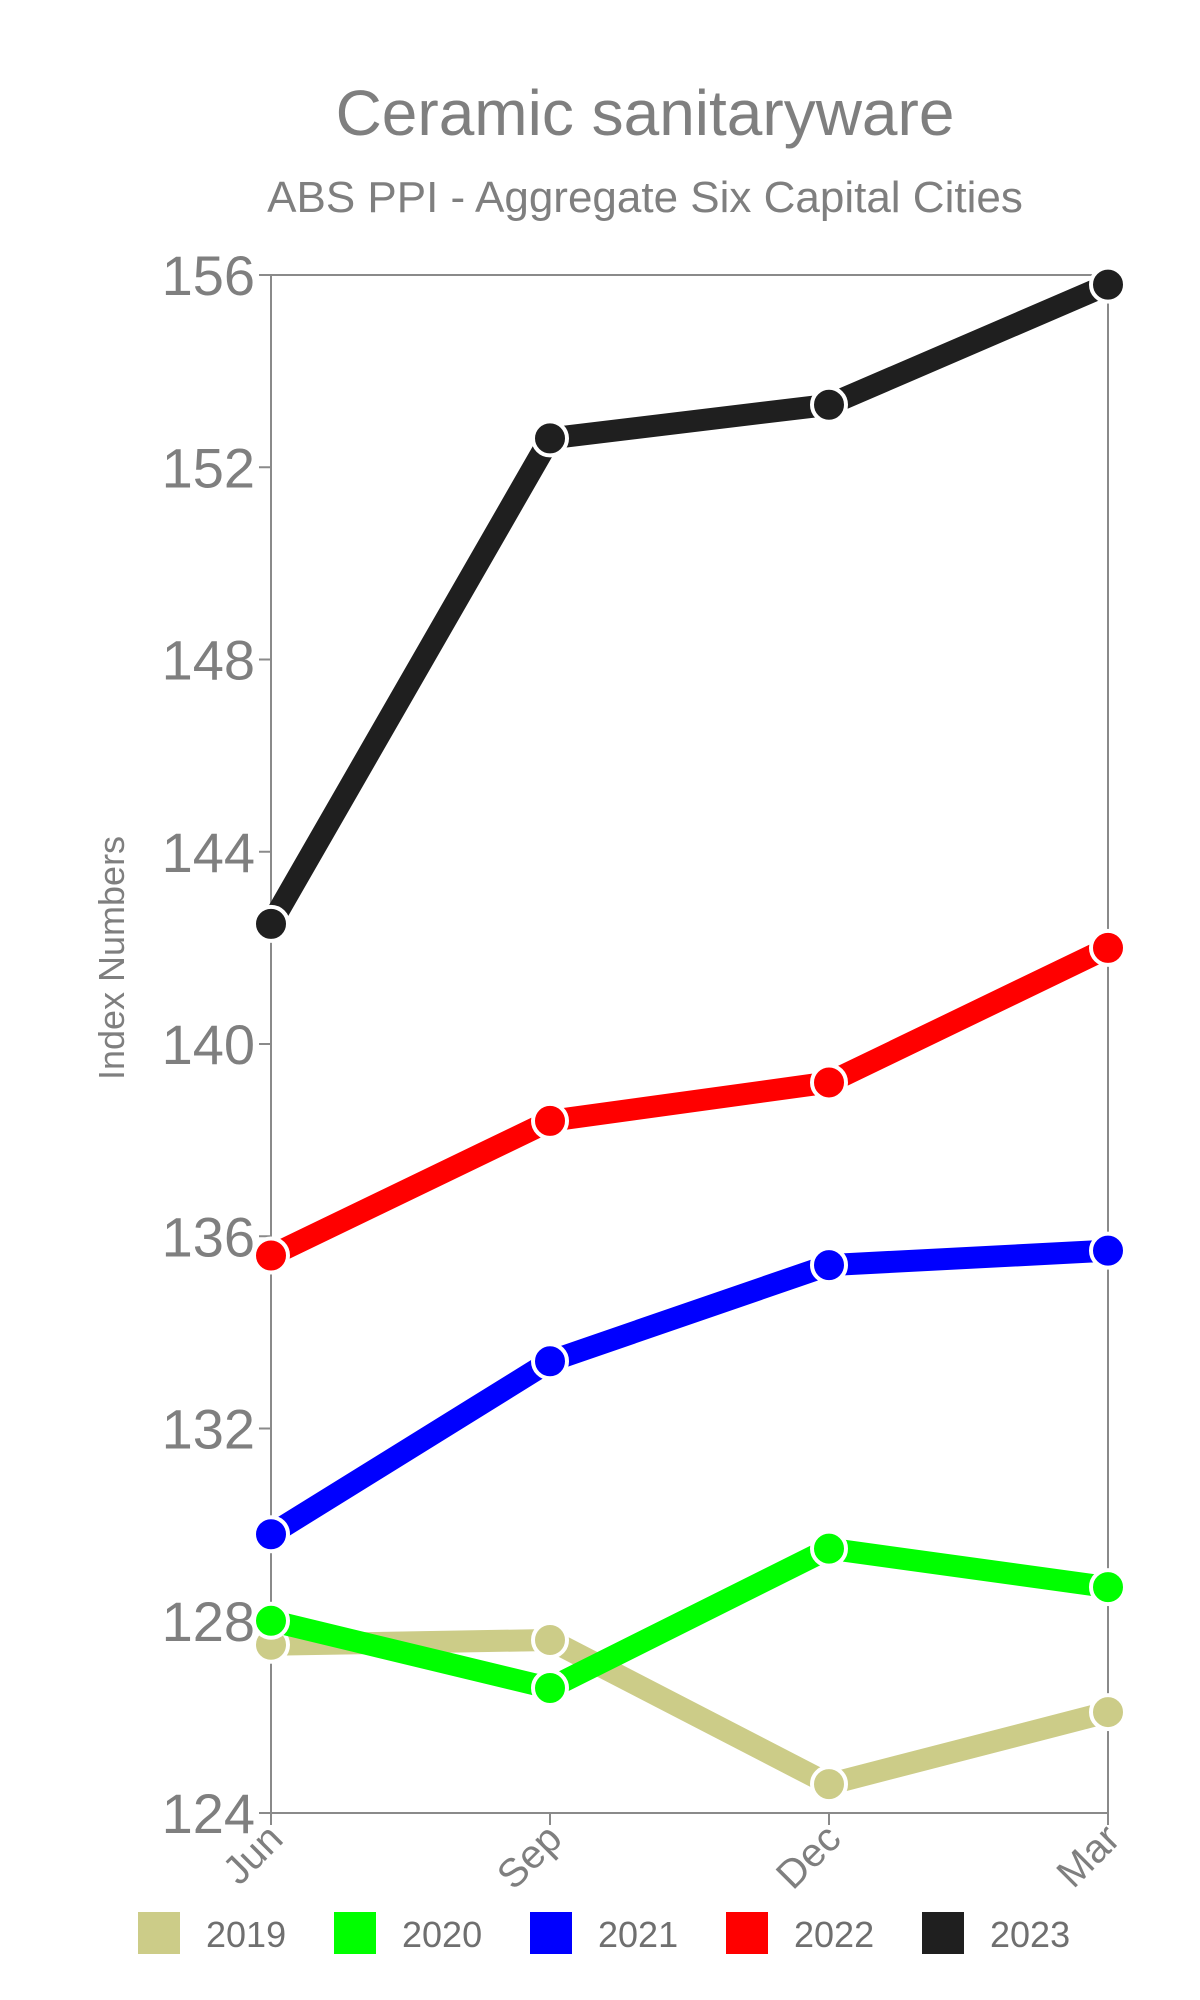 This screenshot has width=1200, height=2000. I want to click on x-tick-label: Mar, so click(1089, 1856).